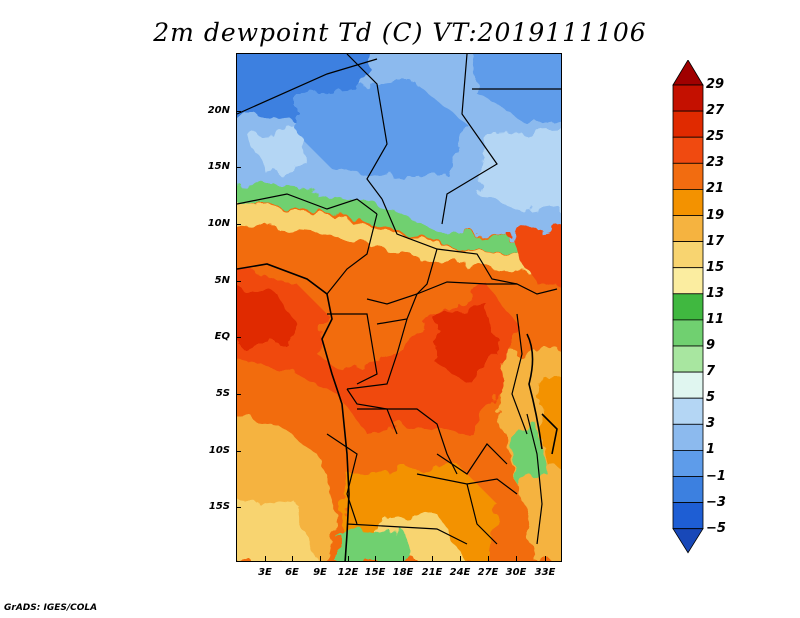 The height and width of the screenshot is (618, 800). Describe the element at coordinates (219, 506) in the screenshot. I see `lat-label-15s: 15S` at that location.